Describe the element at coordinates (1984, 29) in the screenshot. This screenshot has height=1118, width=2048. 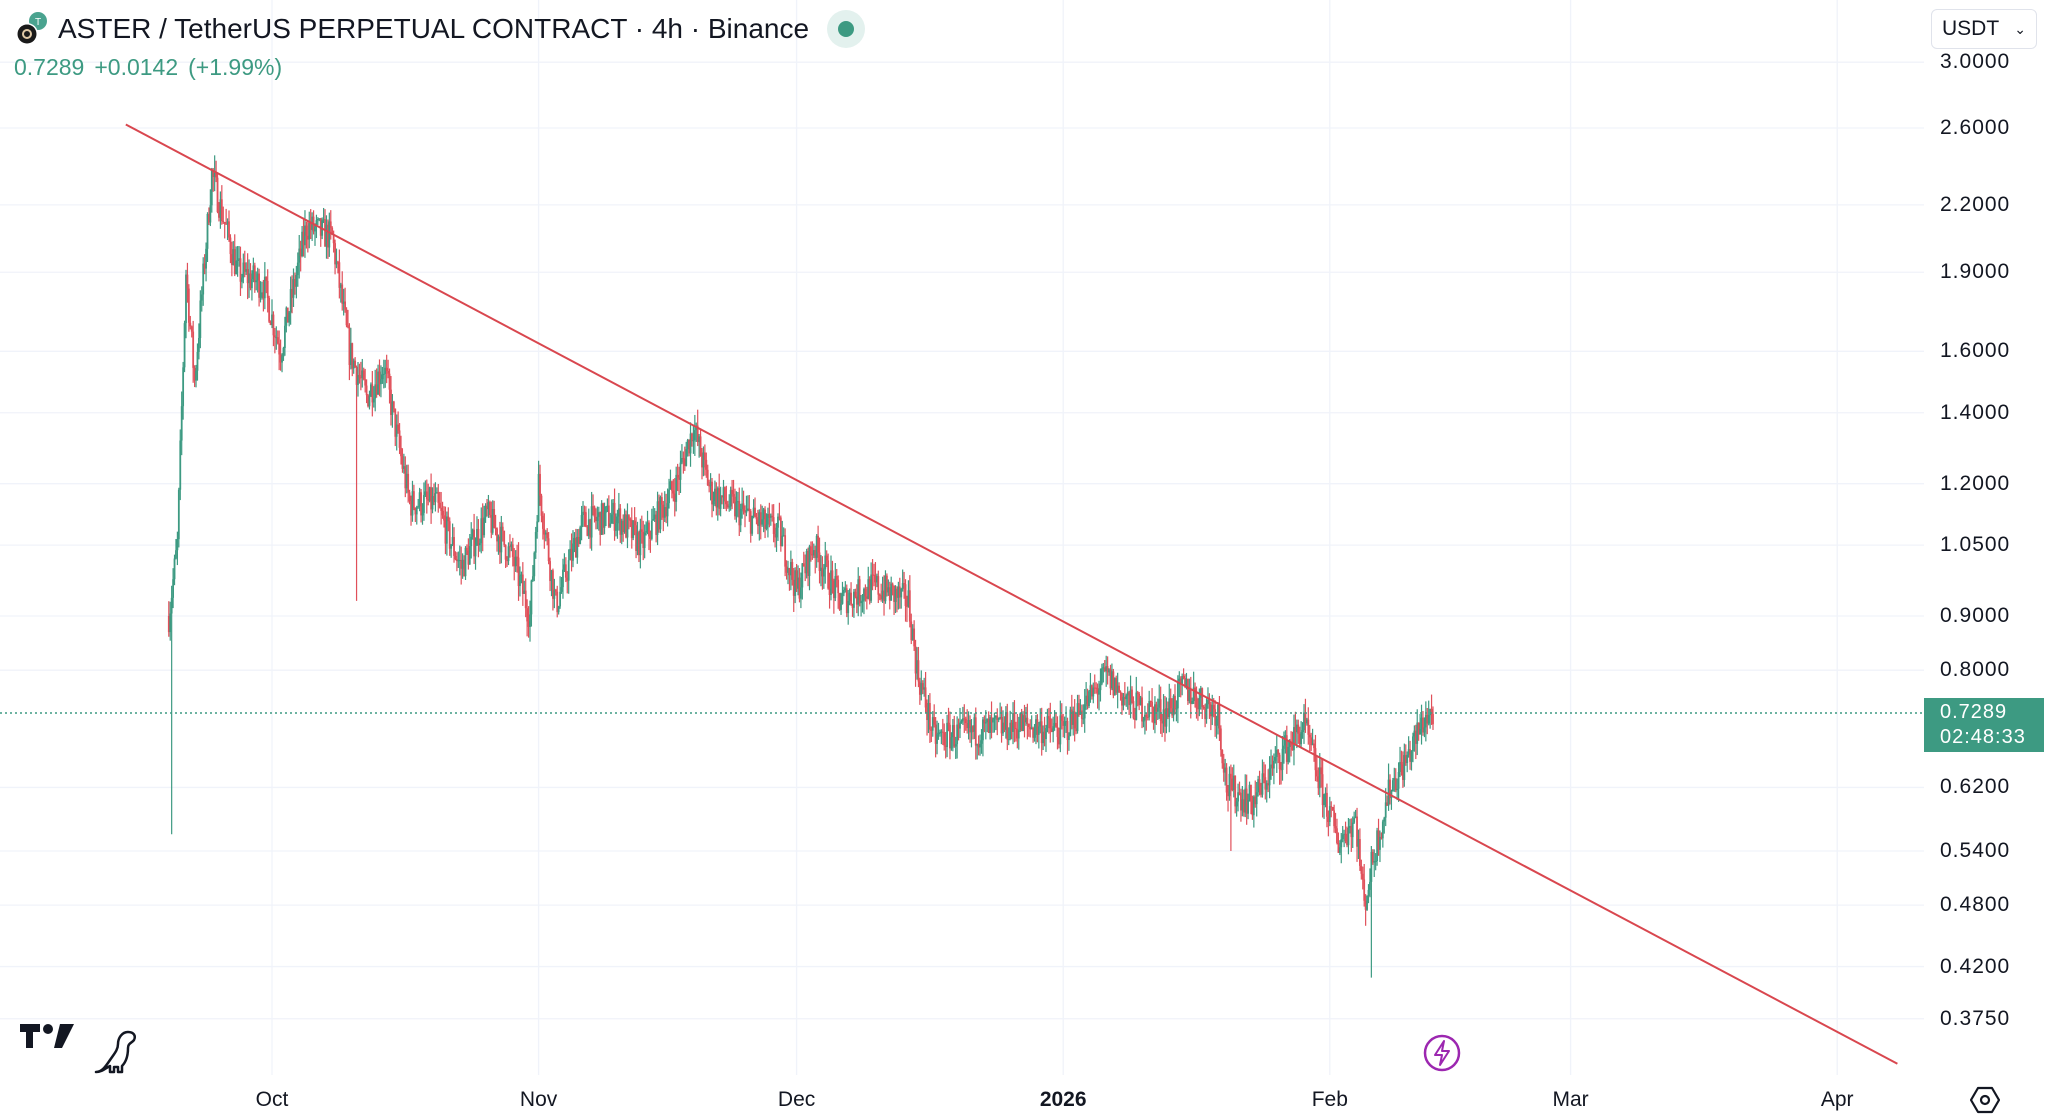
I see `currency-select: USDT ⌄` at that location.